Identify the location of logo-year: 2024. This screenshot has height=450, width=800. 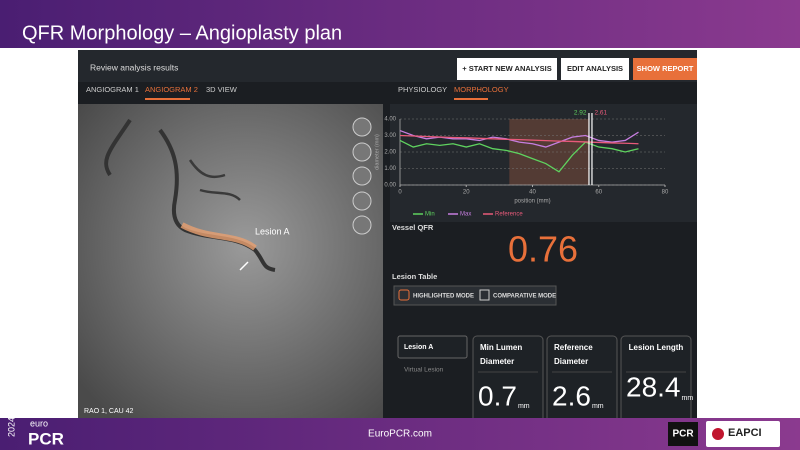
(11, 427).